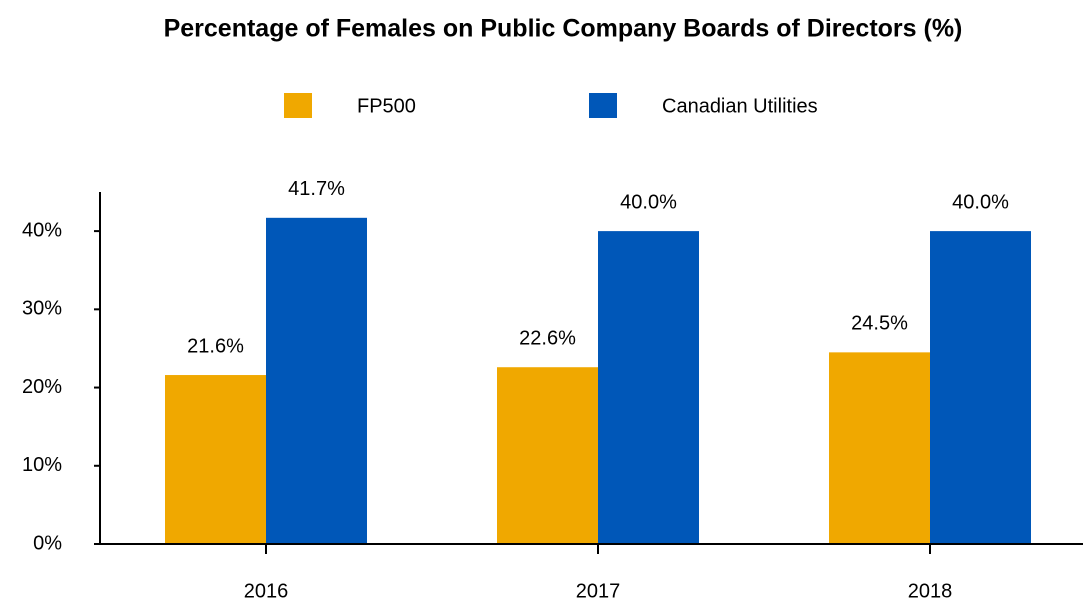  I want to click on y-tick-label: 30%, so click(42, 309).